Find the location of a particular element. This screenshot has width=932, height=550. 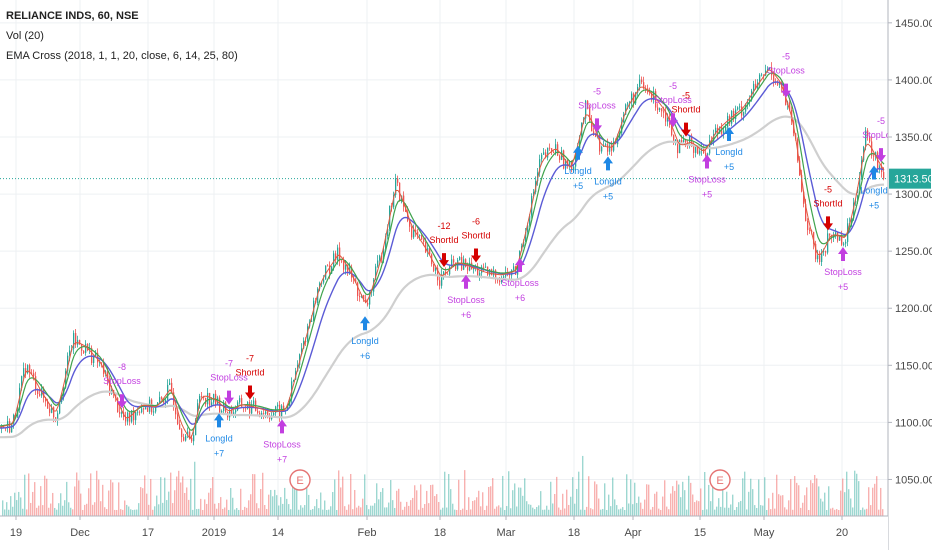

time-tick-label: 14 is located at coordinates (278, 533).